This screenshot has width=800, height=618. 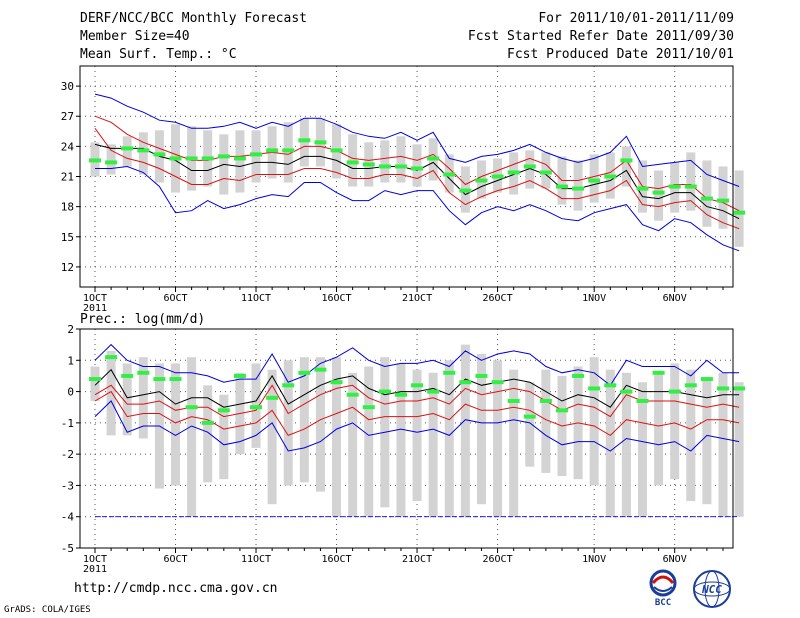 What do you see at coordinates (158, 54) in the screenshot?
I see `variable-label: Mean Surf. Temp.: °C` at bounding box center [158, 54].